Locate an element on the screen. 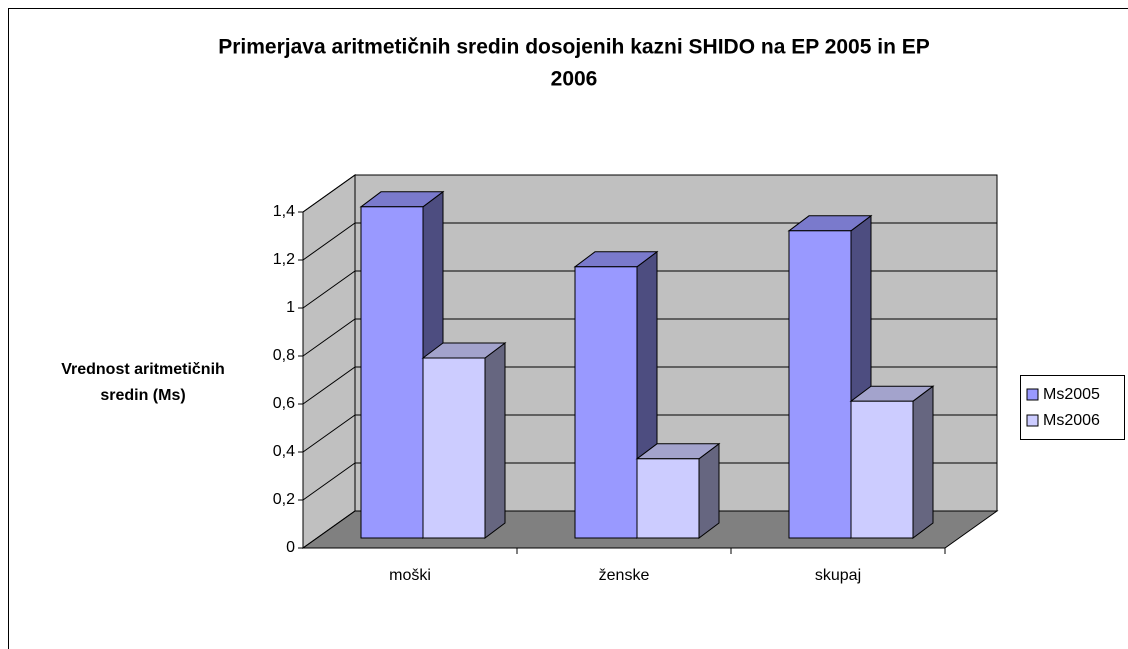 Image resolution: width=1128 pixels, height=649 pixels. y-axis-label: sredin (Ms) is located at coordinates (142, 395).